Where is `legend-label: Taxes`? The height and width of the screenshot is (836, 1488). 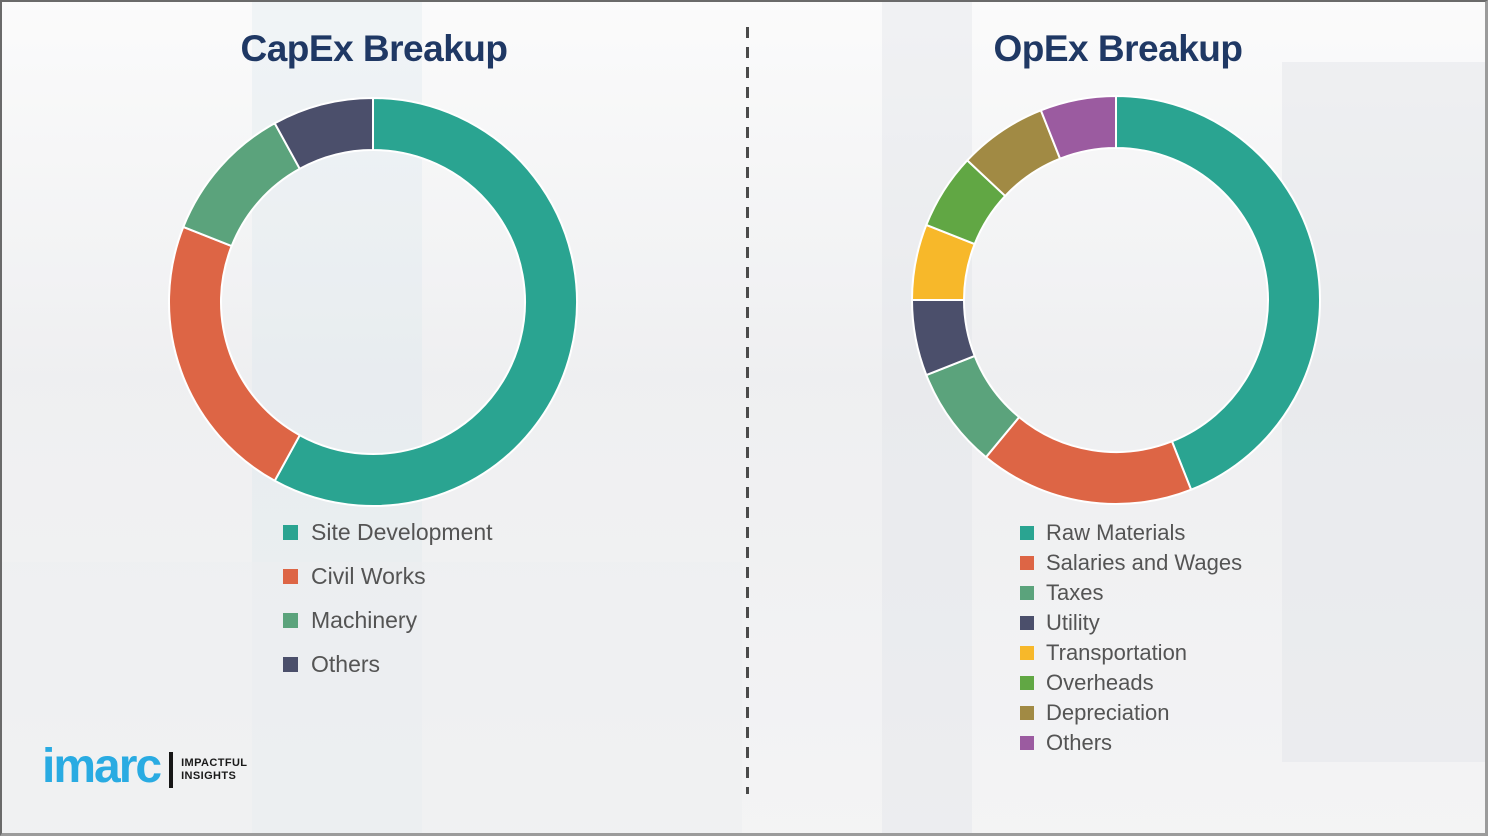 legend-label: Taxes is located at coordinates (1075, 592).